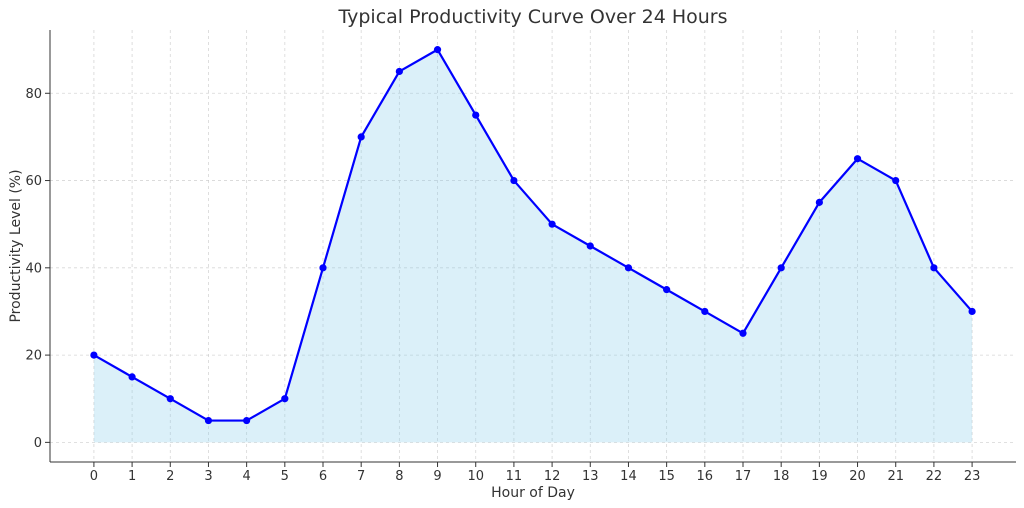 Image resolution: width=1024 pixels, height=508 pixels. I want to click on x-tick-label: 18, so click(781, 476).